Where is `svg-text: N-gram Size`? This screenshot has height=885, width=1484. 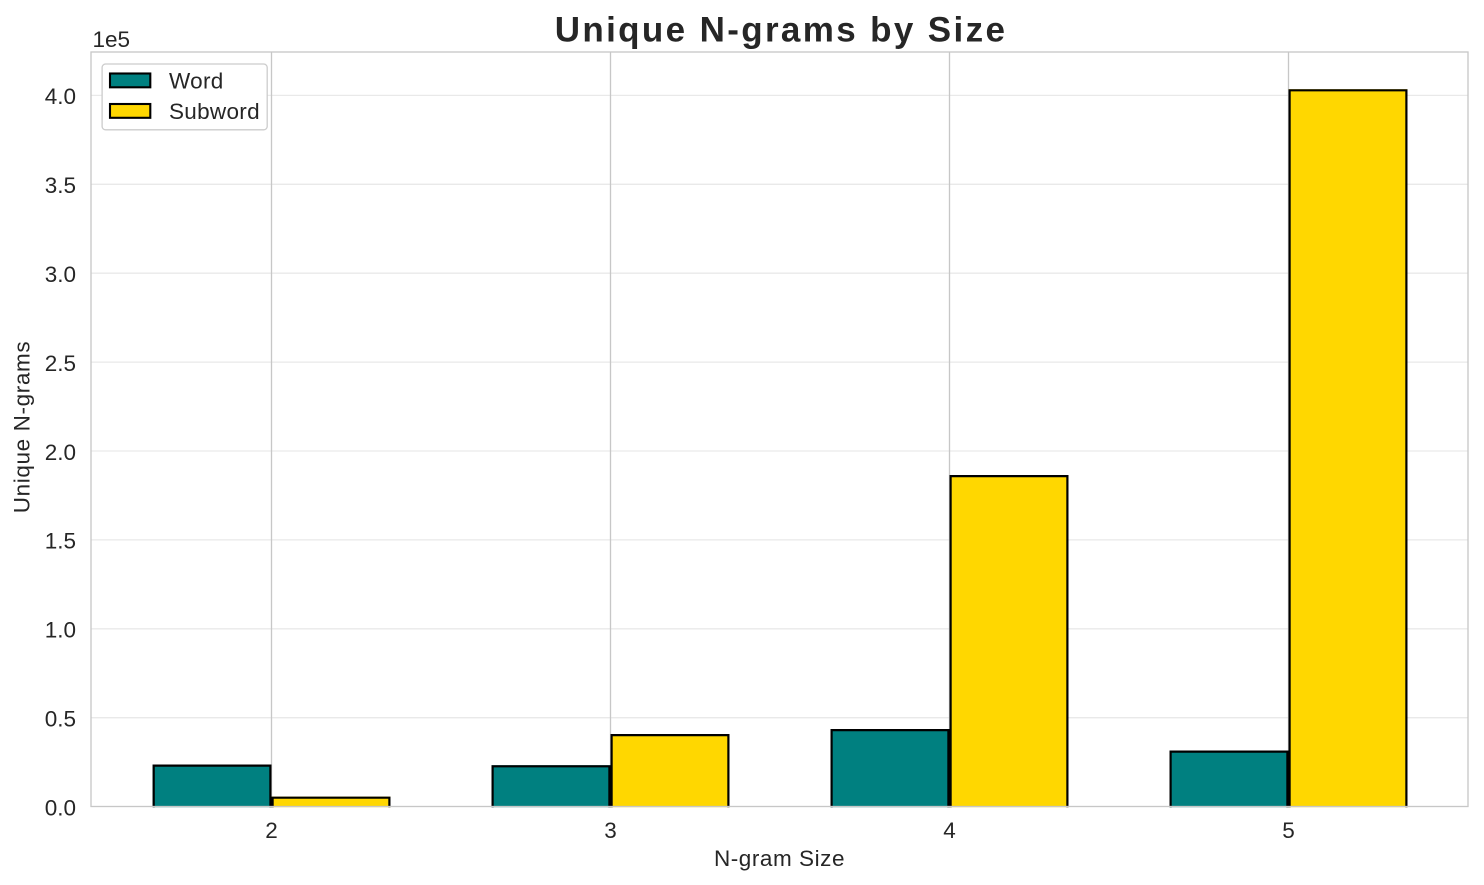
svg-text: N-gram Size is located at coordinates (779, 858).